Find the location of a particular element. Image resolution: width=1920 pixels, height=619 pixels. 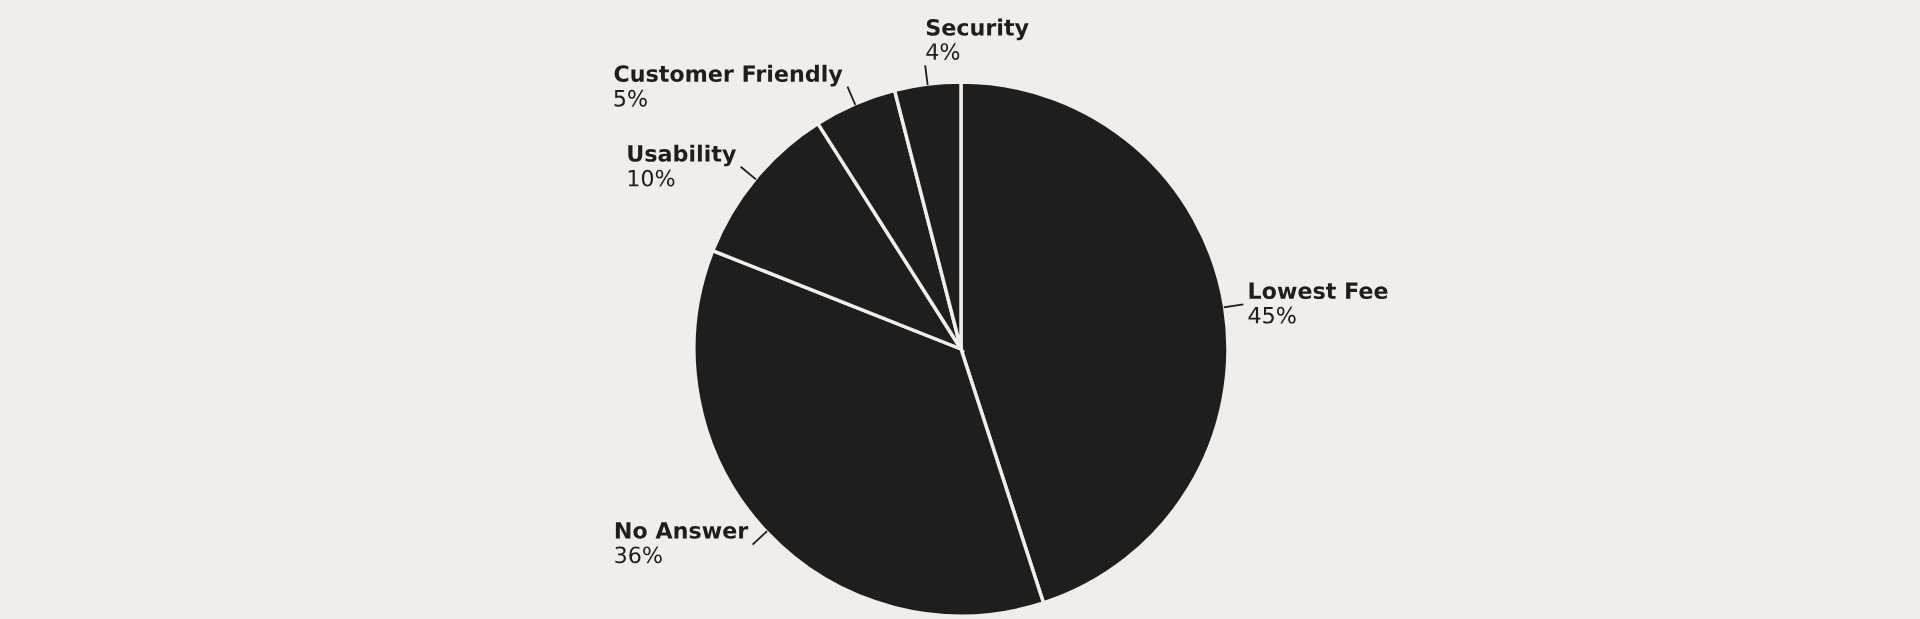

data-label: 45% is located at coordinates (1272, 315).